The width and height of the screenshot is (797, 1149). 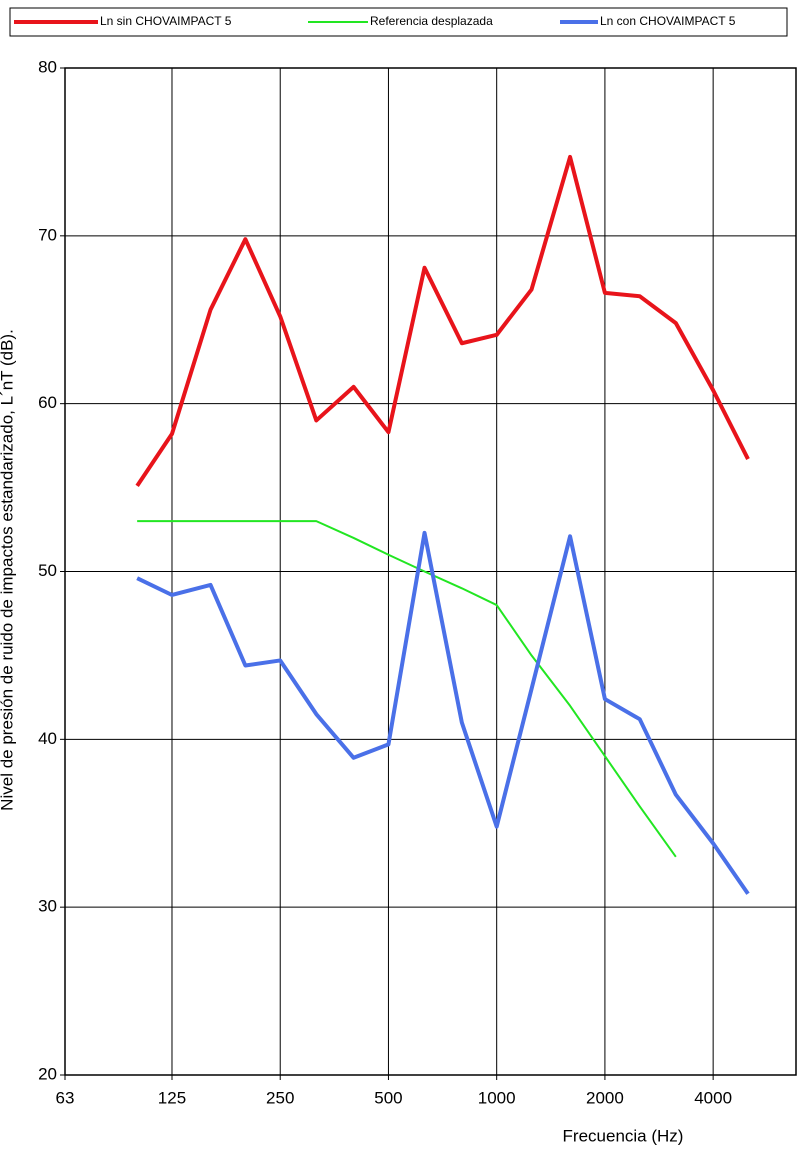 I want to click on legend-label: Referencia desplazada, so click(x=431, y=21).